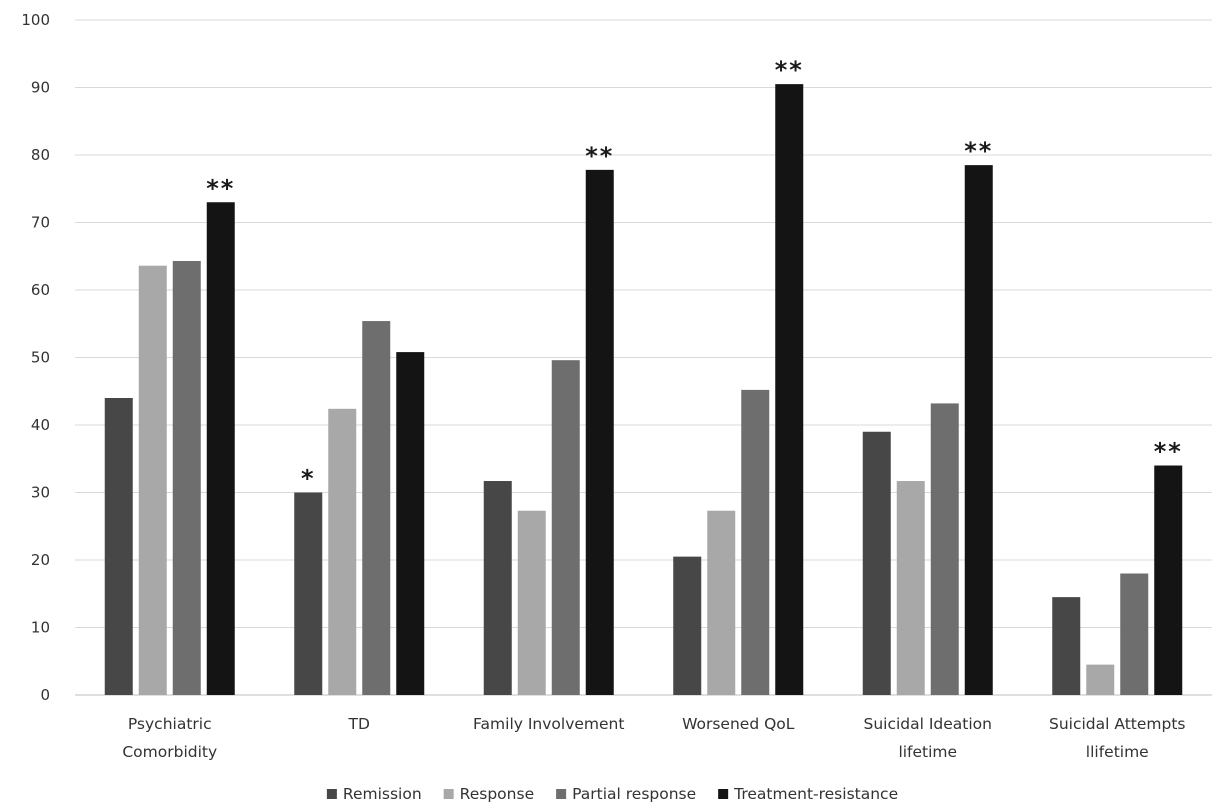 Image resolution: width=1225 pixels, height=812 pixels. What do you see at coordinates (45, 695) in the screenshot?
I see `y-tick-label: 0` at bounding box center [45, 695].